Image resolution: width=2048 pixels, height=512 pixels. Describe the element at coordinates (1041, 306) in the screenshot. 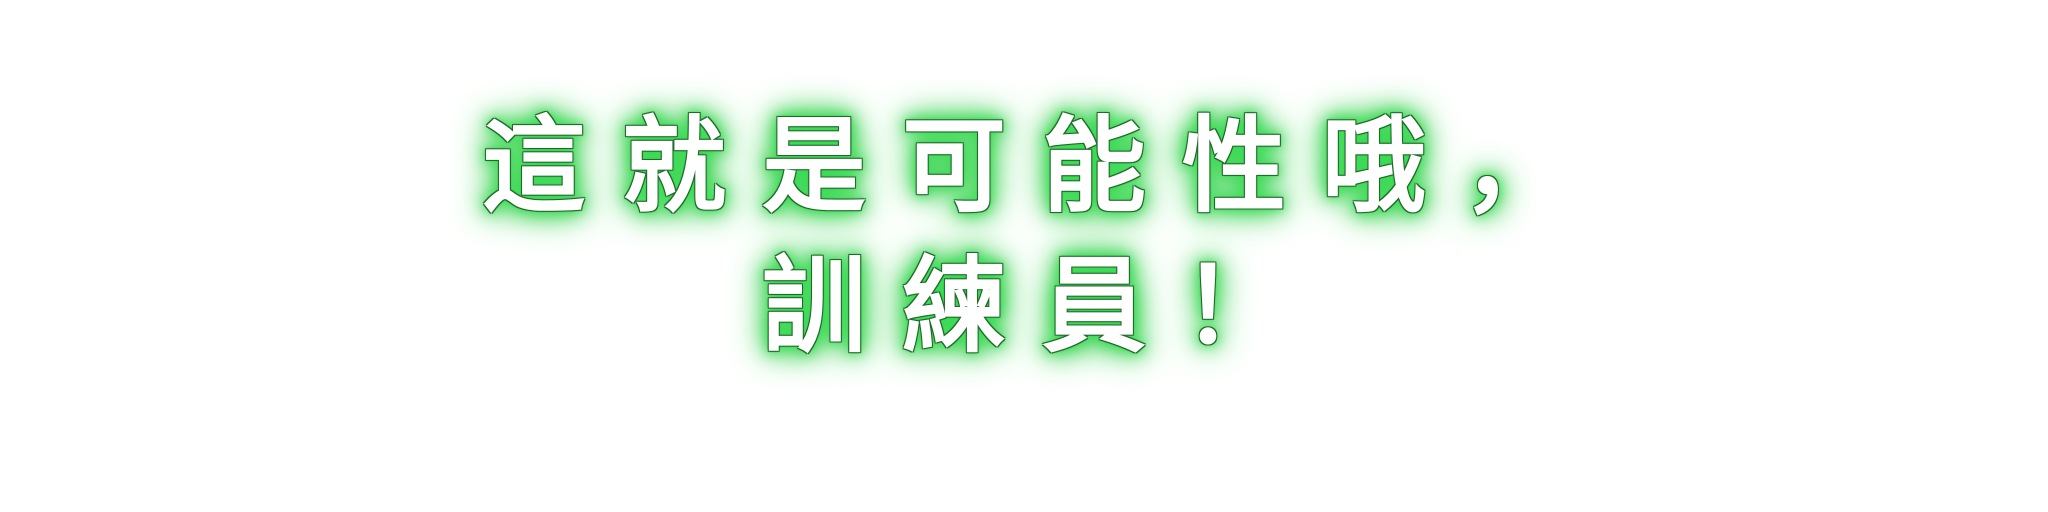

I see `caption-line-2: 訓練員！` at that location.